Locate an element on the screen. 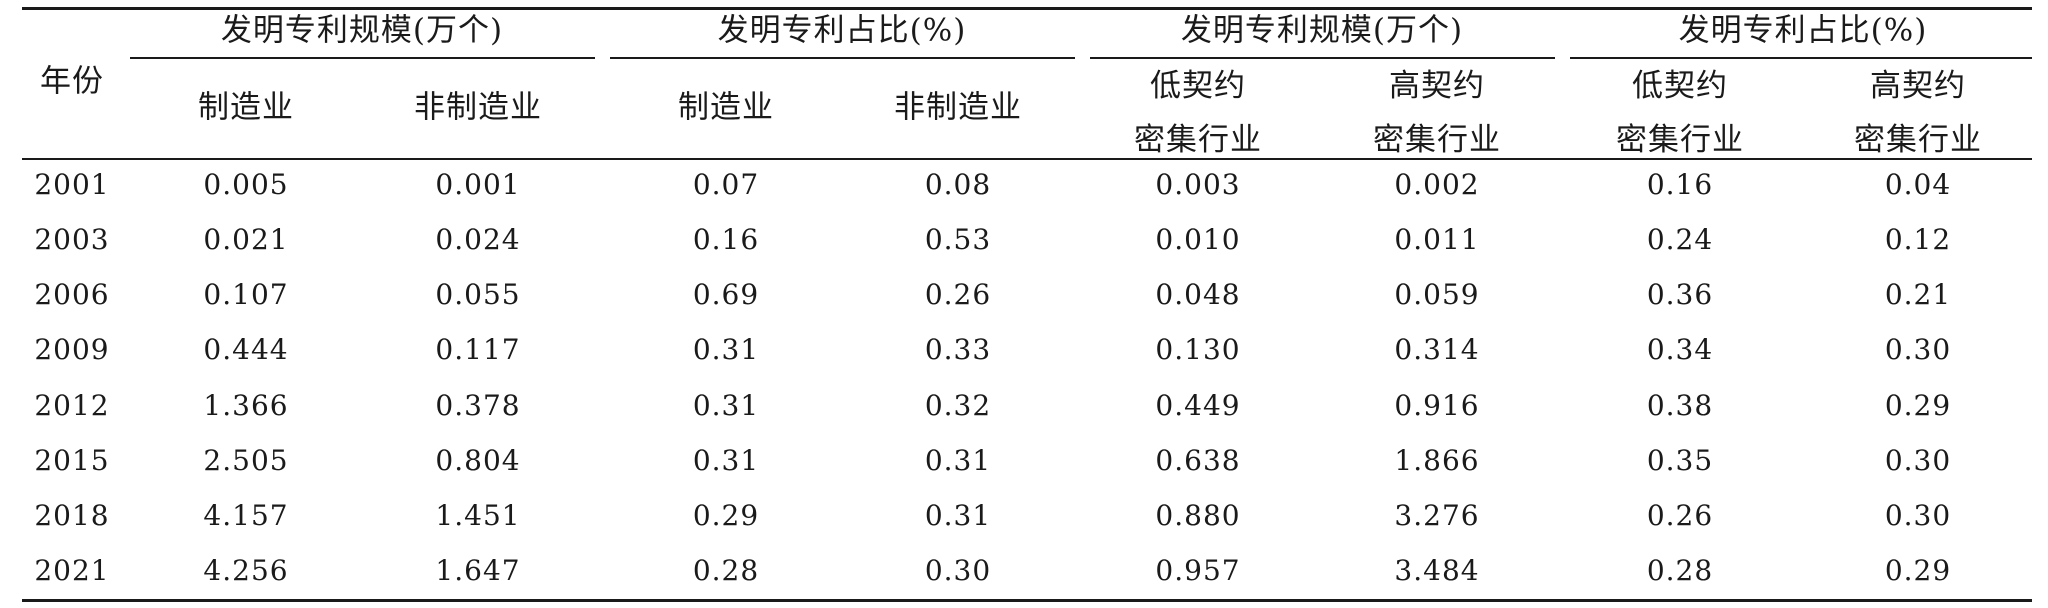 Image resolution: width=2048 pixels, height=608 pixels. value-cell: 0.33 is located at coordinates (958, 349).